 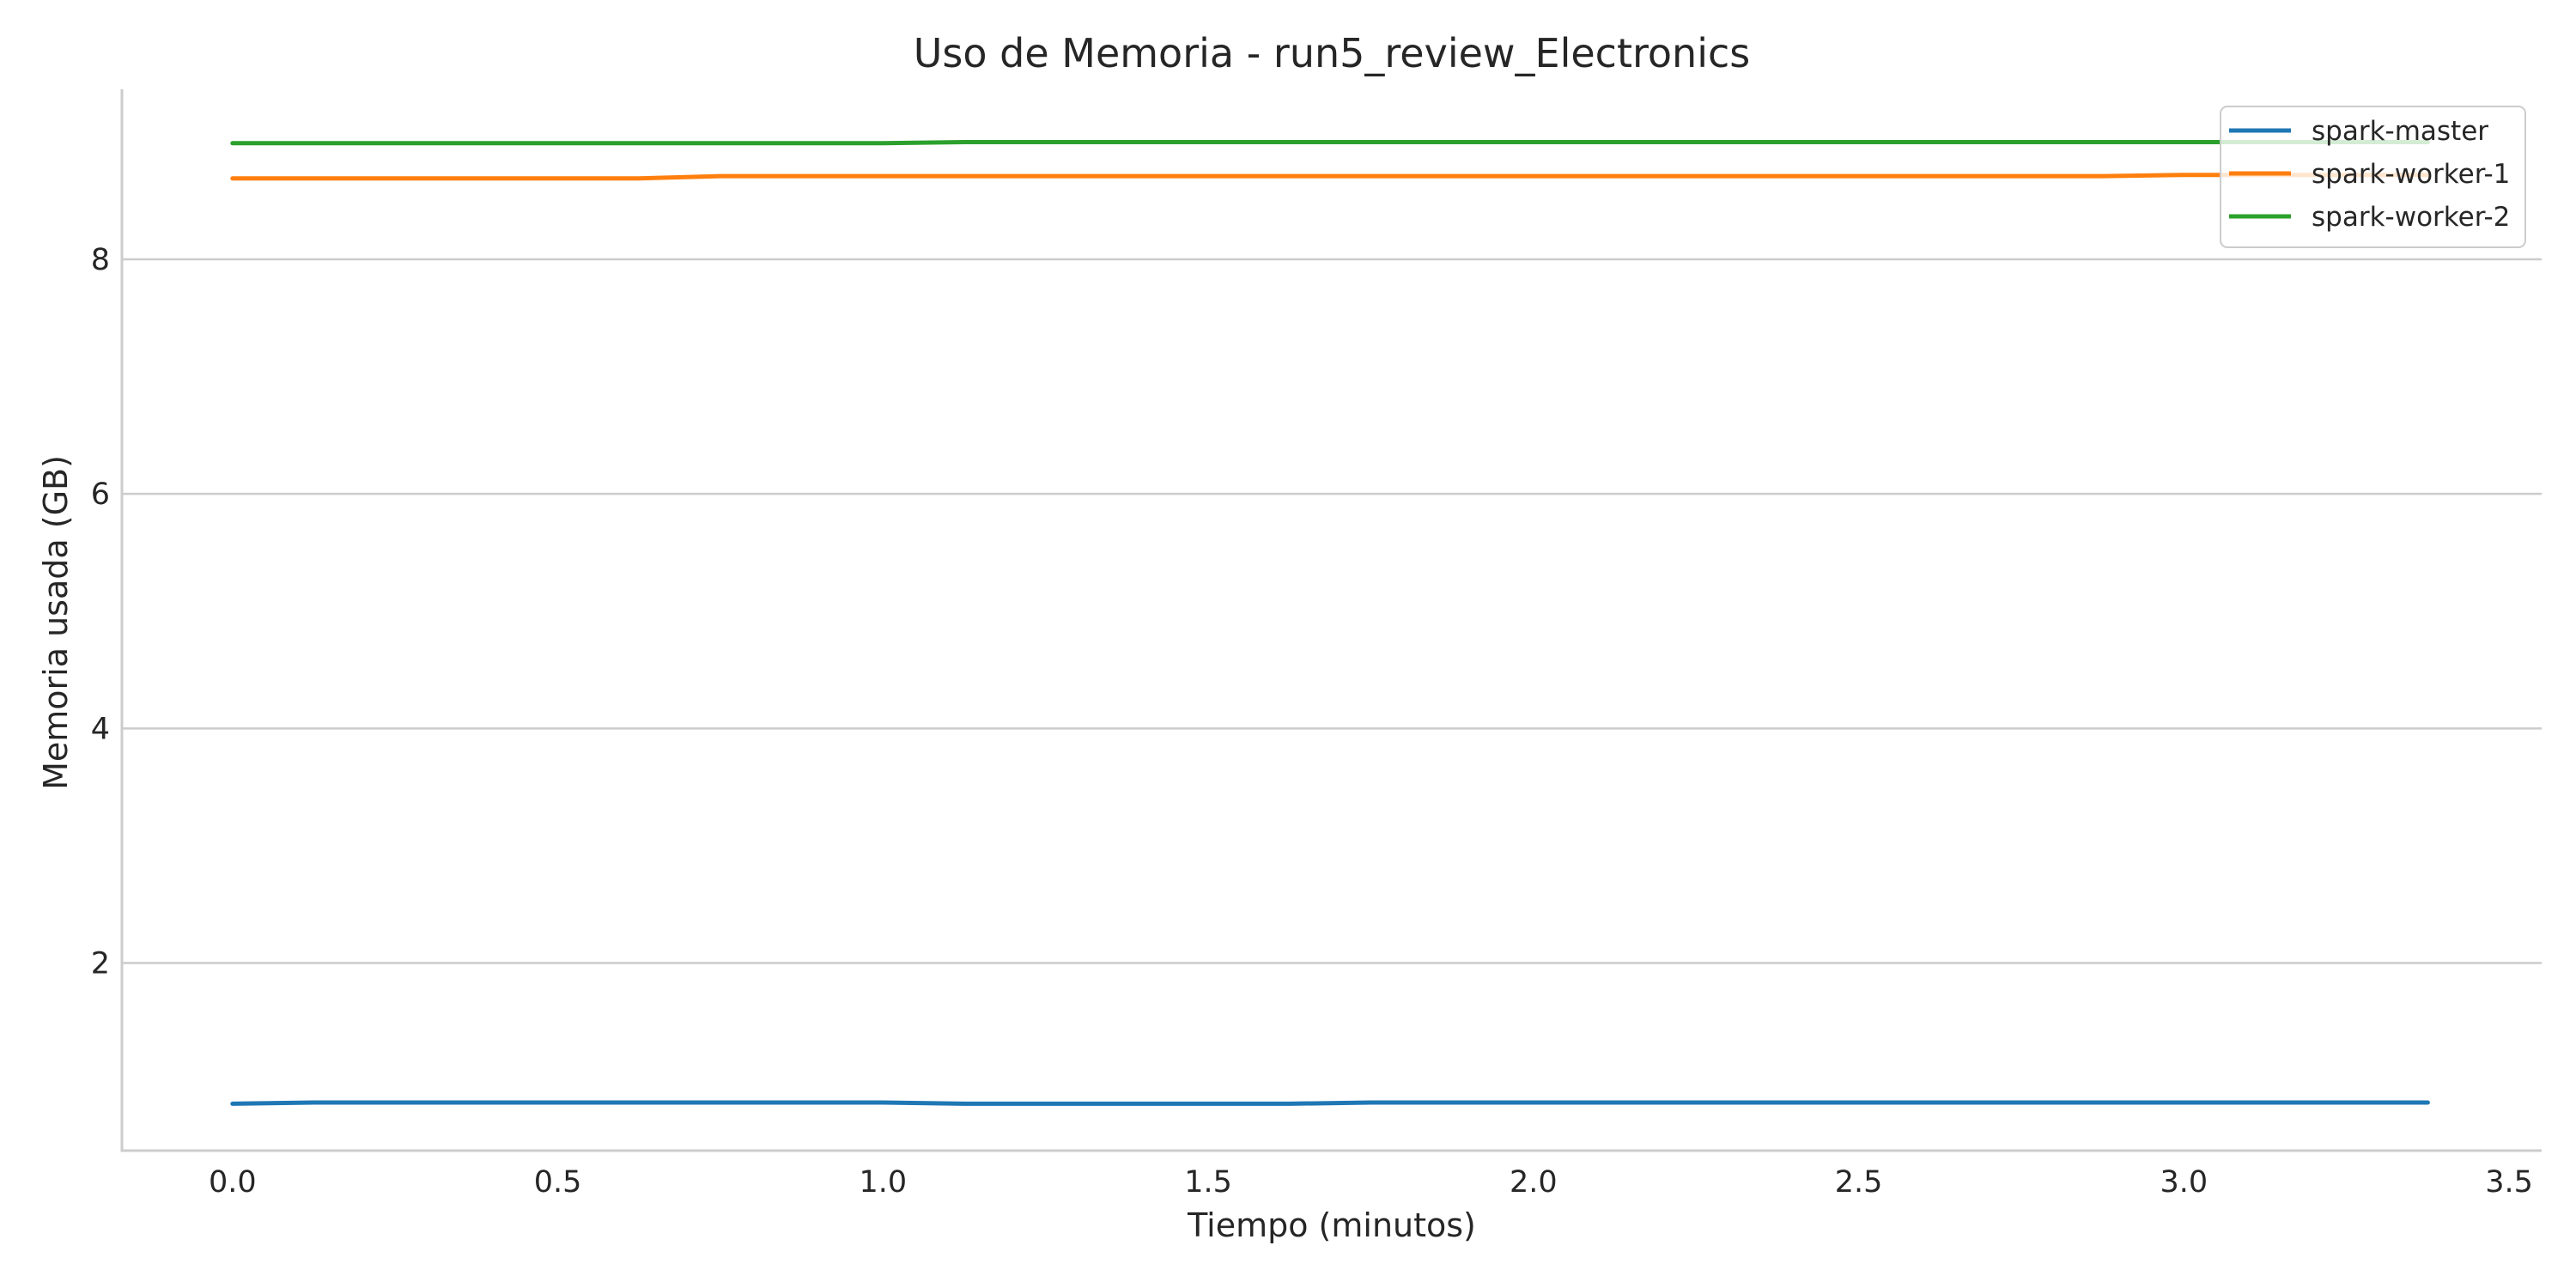 I want to click on x-tick-label: 1.0, so click(x=883, y=1182).